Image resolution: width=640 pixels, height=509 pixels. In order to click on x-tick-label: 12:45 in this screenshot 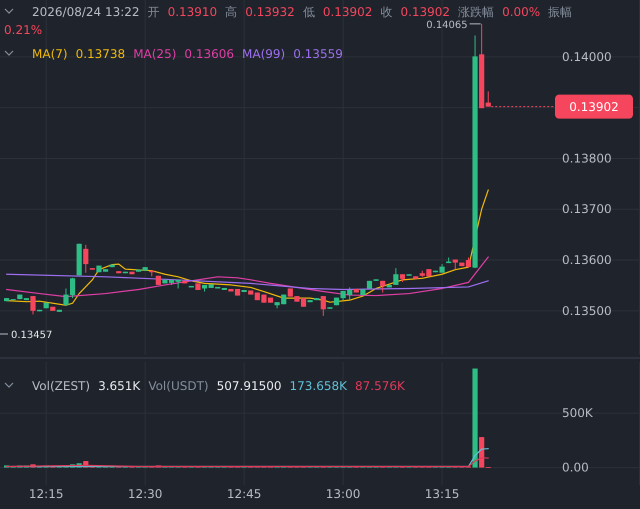, I will do `click(244, 494)`.